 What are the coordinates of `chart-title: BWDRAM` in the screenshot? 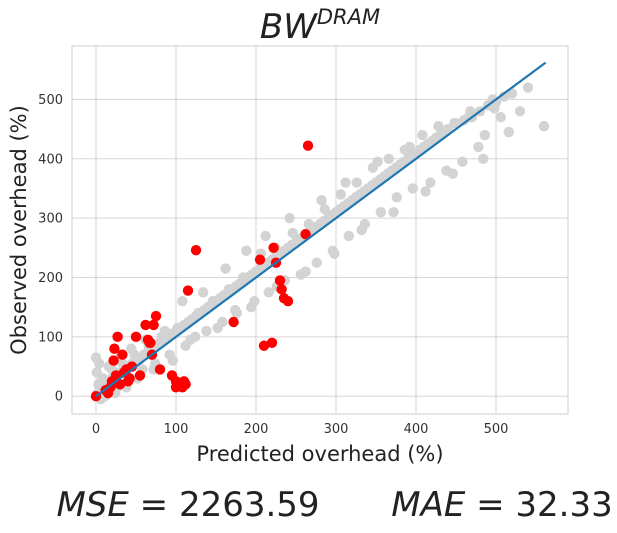 It's located at (320, 26).